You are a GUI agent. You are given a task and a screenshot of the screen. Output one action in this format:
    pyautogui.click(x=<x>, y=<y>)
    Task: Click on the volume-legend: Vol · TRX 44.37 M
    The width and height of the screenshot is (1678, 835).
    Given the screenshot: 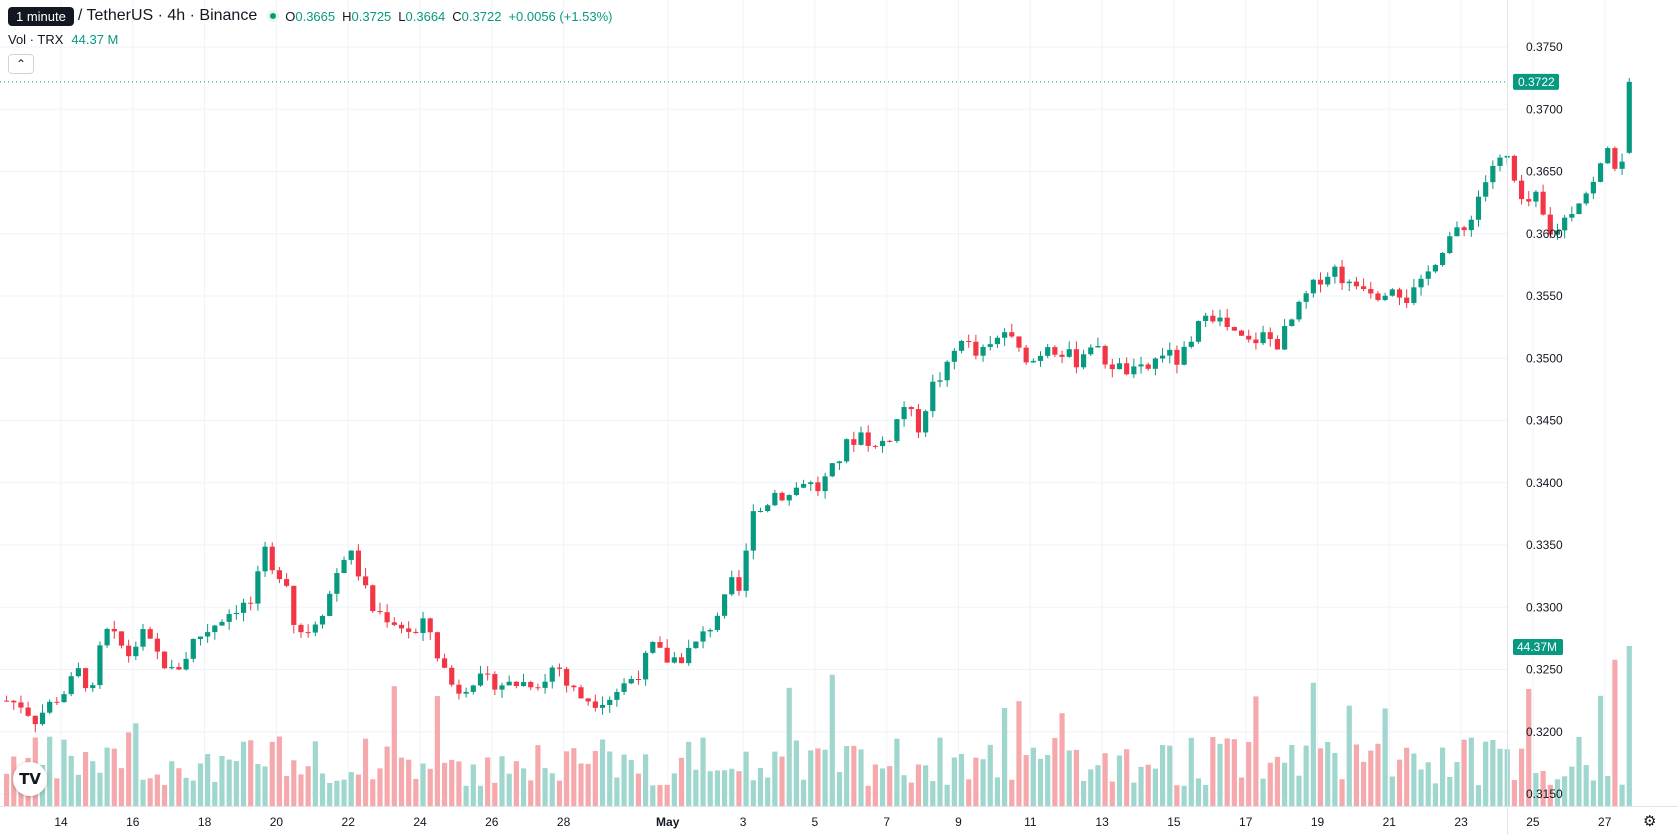 What is the action you would take?
    pyautogui.click(x=63, y=39)
    